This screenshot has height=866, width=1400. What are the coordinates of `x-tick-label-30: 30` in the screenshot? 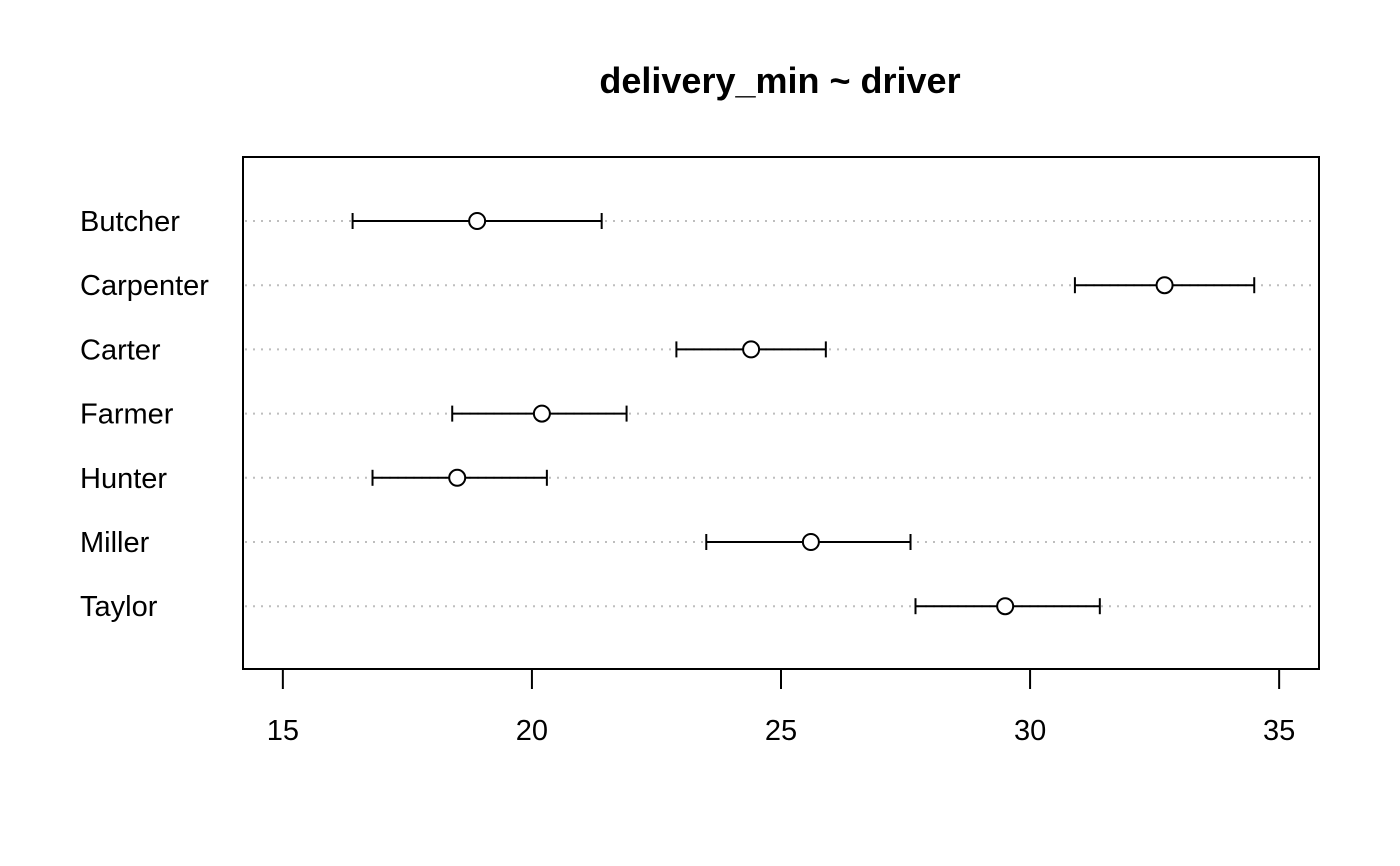 It's located at (1030, 731).